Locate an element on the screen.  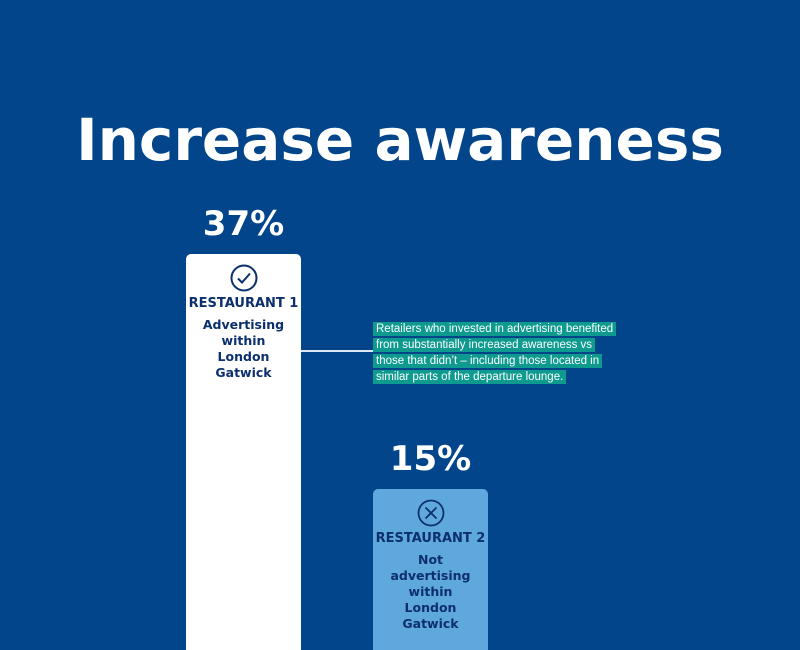
value-label-restaurant-2: 15% is located at coordinates (430, 459).